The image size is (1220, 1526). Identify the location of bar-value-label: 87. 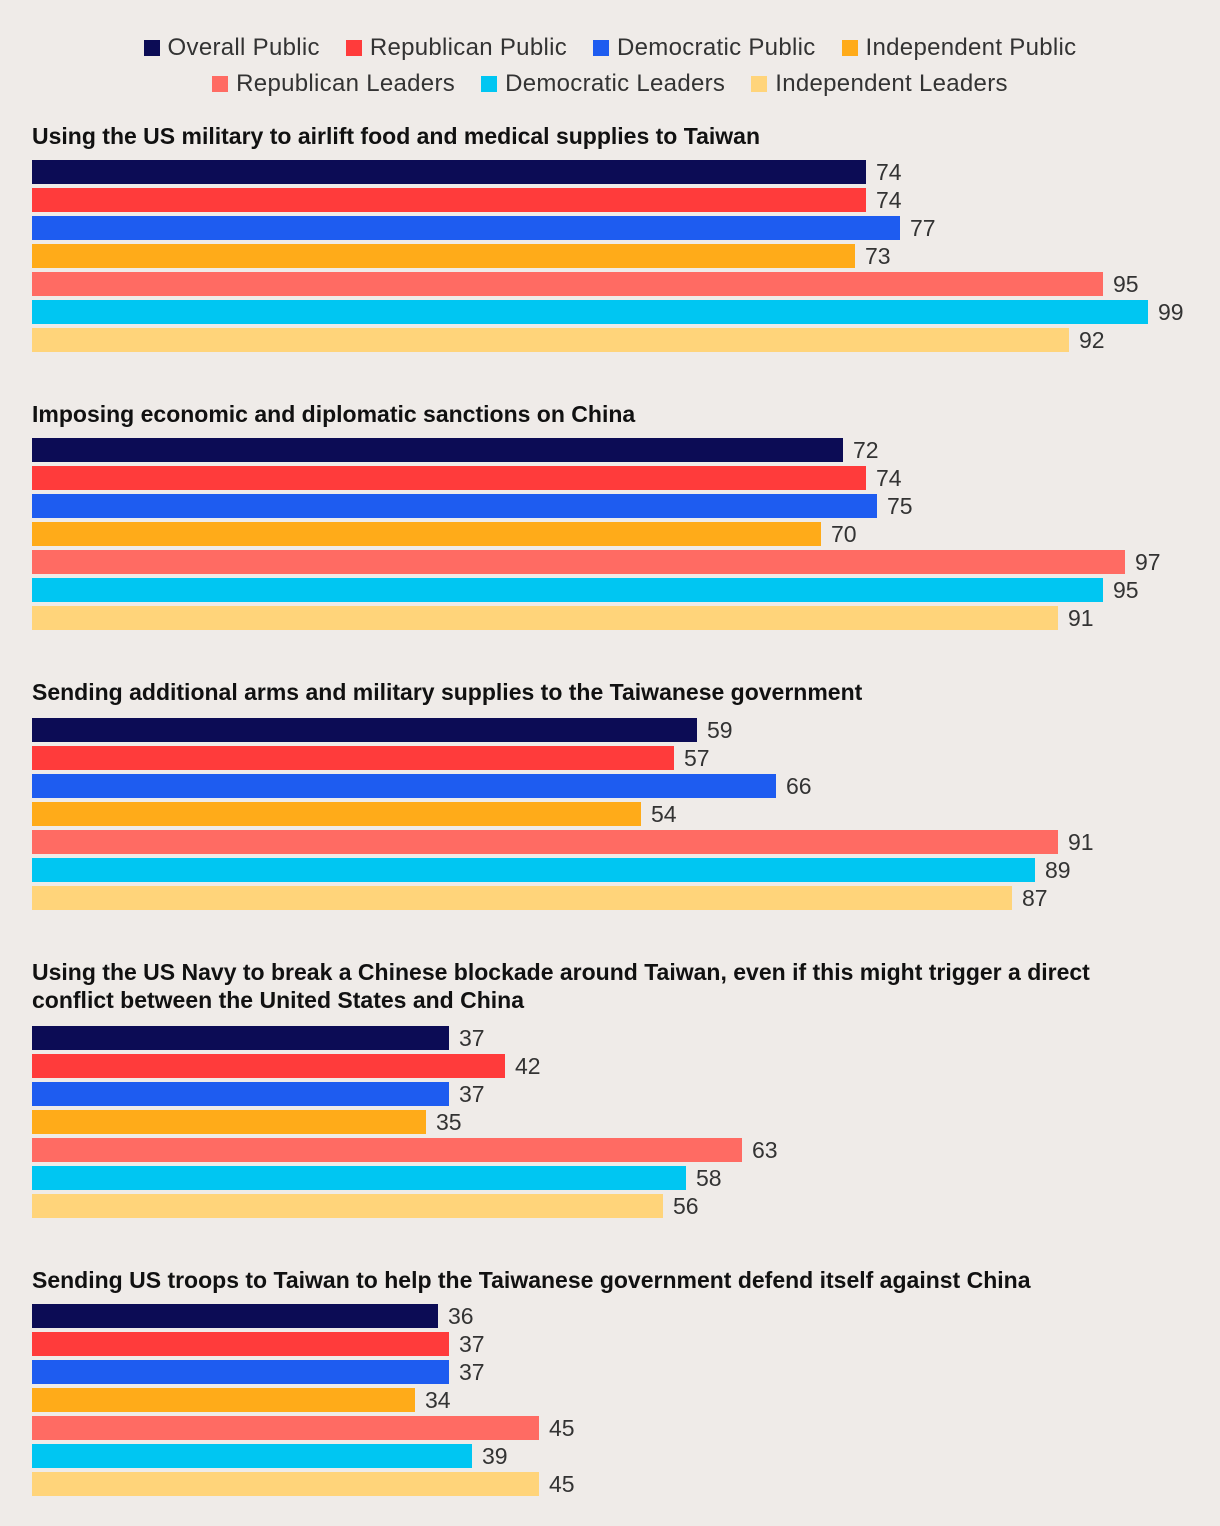
(1035, 898).